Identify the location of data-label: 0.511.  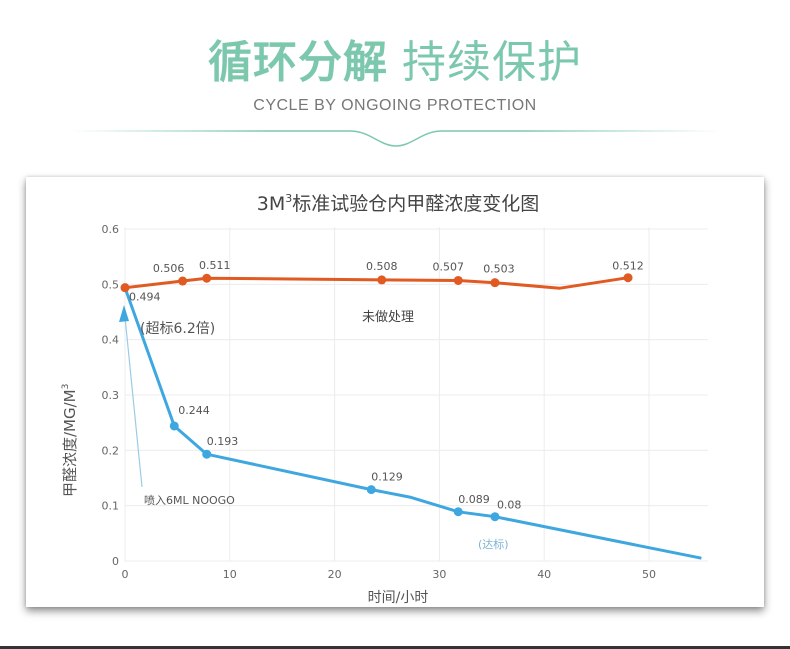
(215, 265).